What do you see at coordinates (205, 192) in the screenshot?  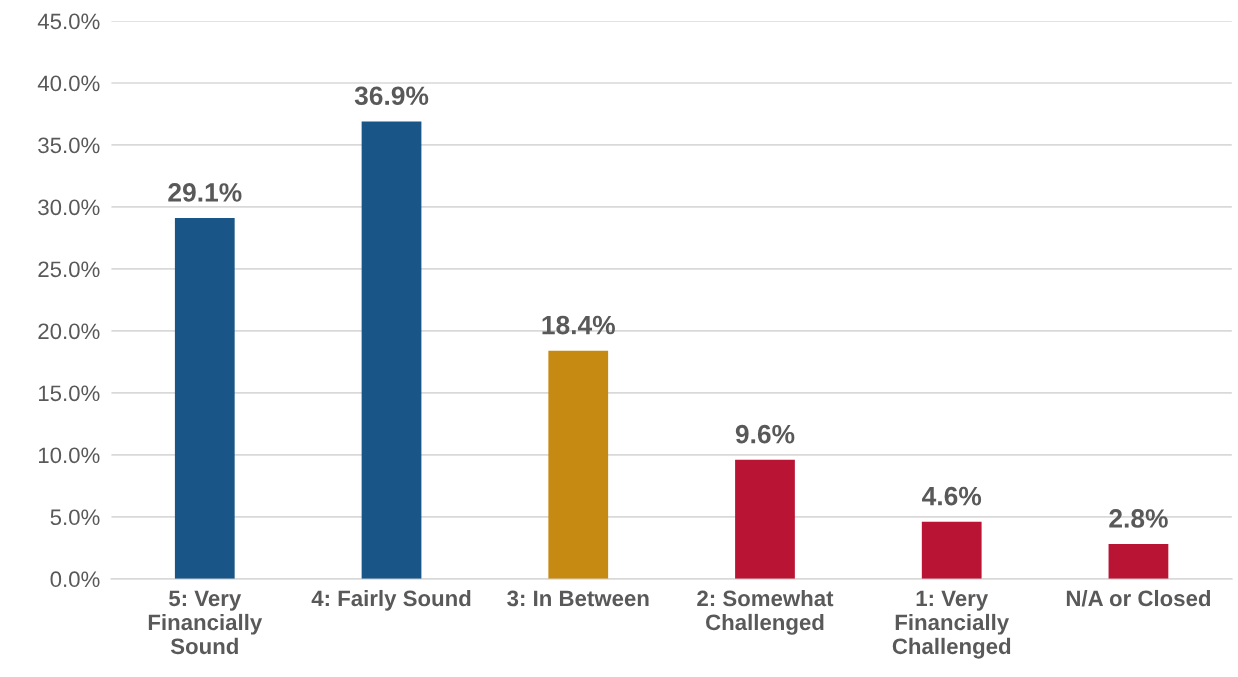 I see `data-label: 29.1%` at bounding box center [205, 192].